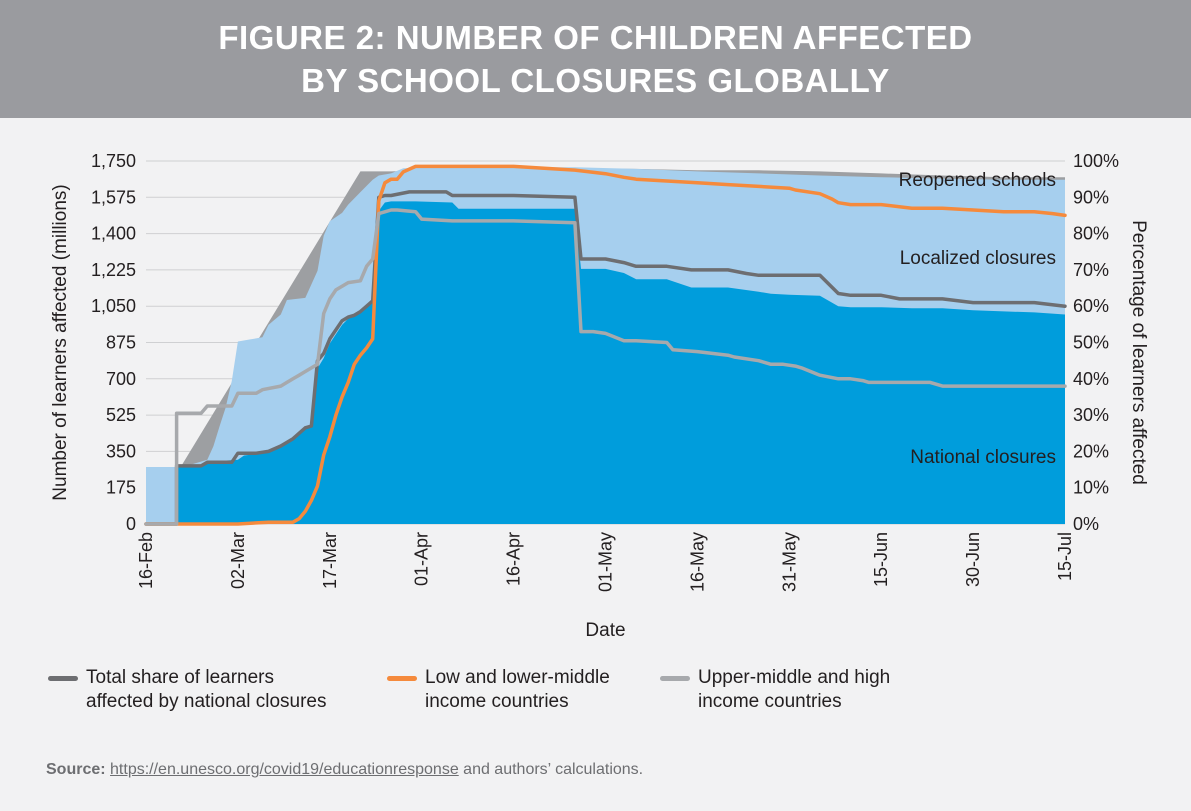  I want to click on legend-swatch-total, so click(63, 678).